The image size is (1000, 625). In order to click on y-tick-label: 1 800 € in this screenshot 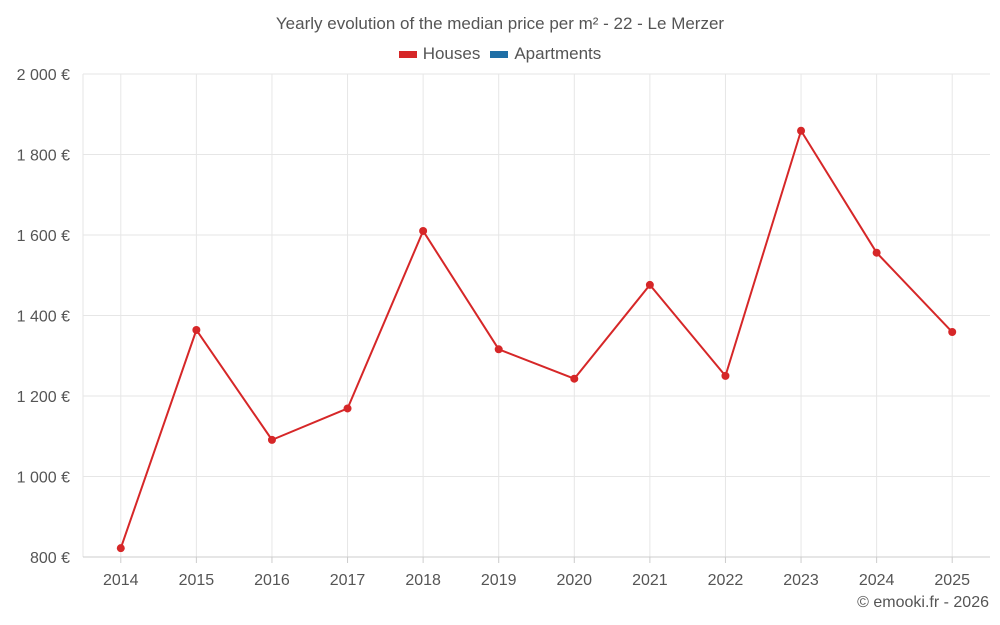, I will do `click(43, 156)`.